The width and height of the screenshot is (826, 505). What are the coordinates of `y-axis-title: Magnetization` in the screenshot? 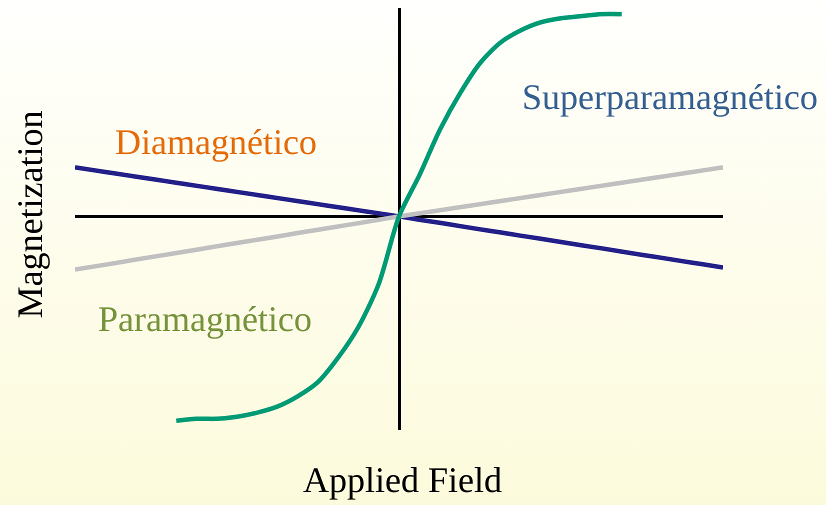 It's located at (30, 214).